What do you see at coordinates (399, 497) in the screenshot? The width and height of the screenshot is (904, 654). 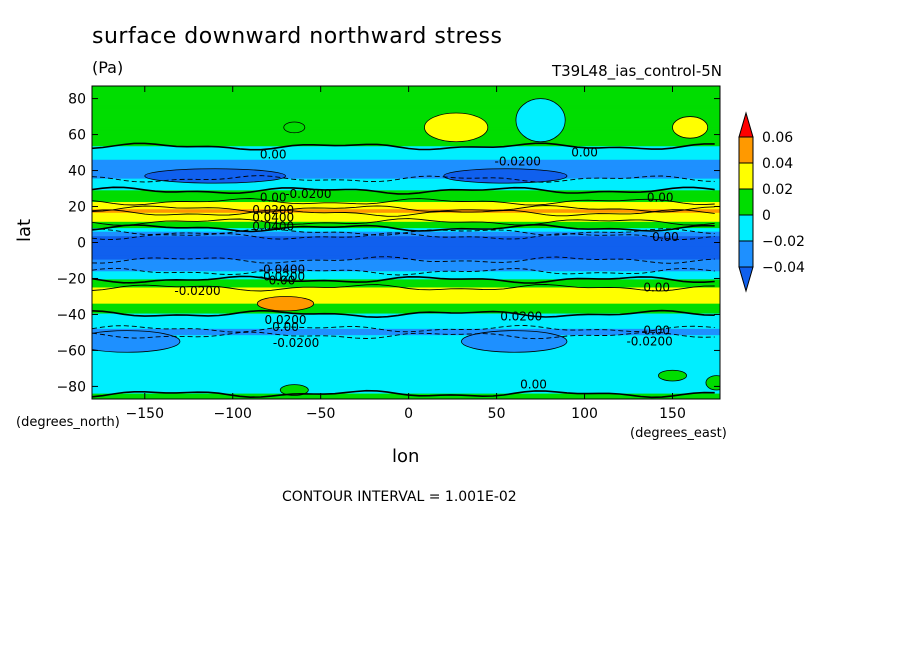 I see `contour-interval-note: CONTOUR INTERVAL = 1.001E-02` at bounding box center [399, 497].